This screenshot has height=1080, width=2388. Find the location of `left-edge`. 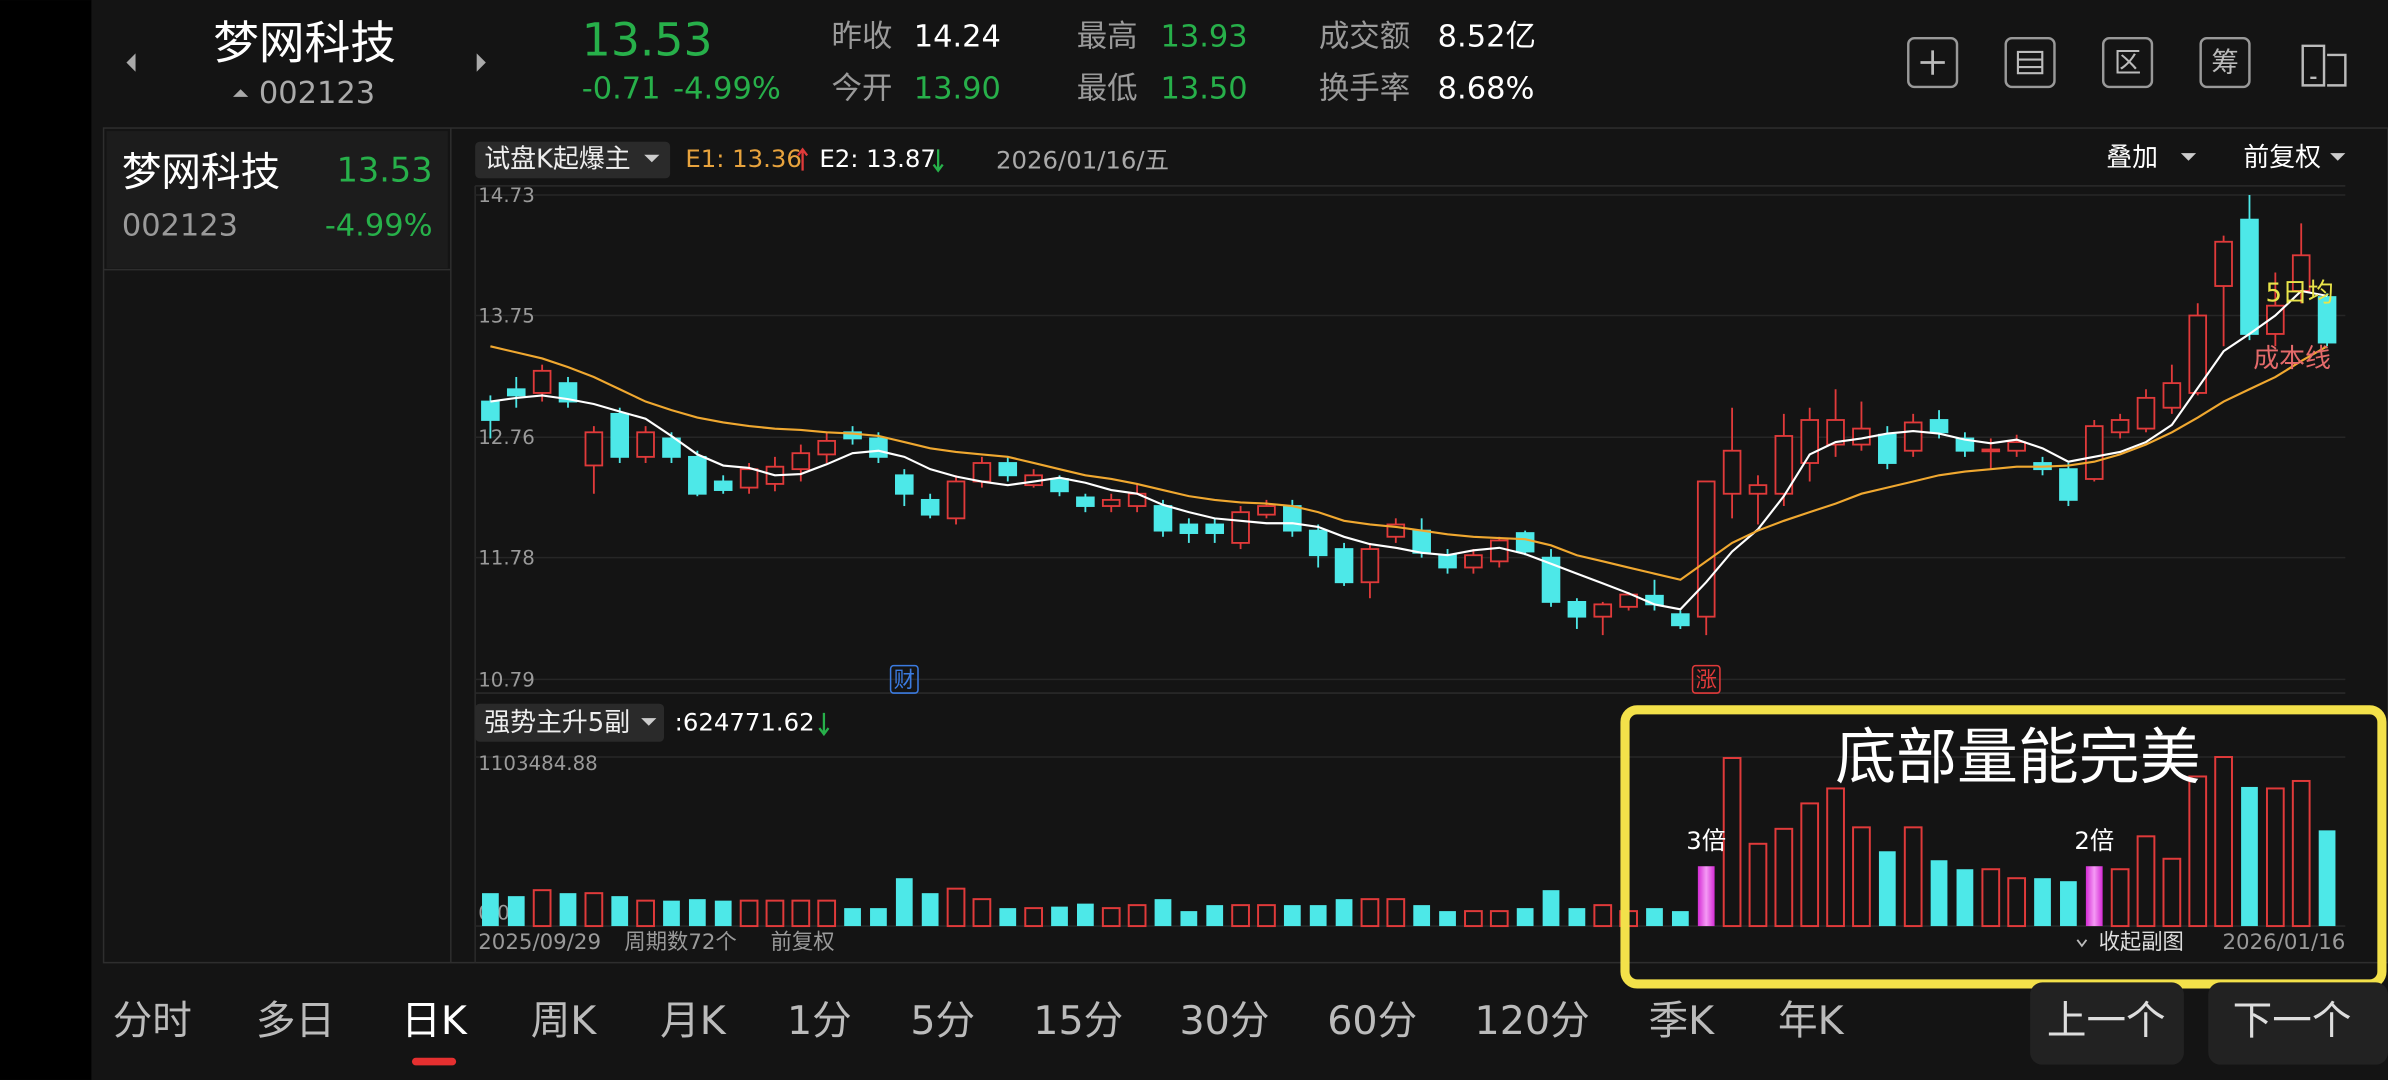

left-edge is located at coordinates (46, 540).